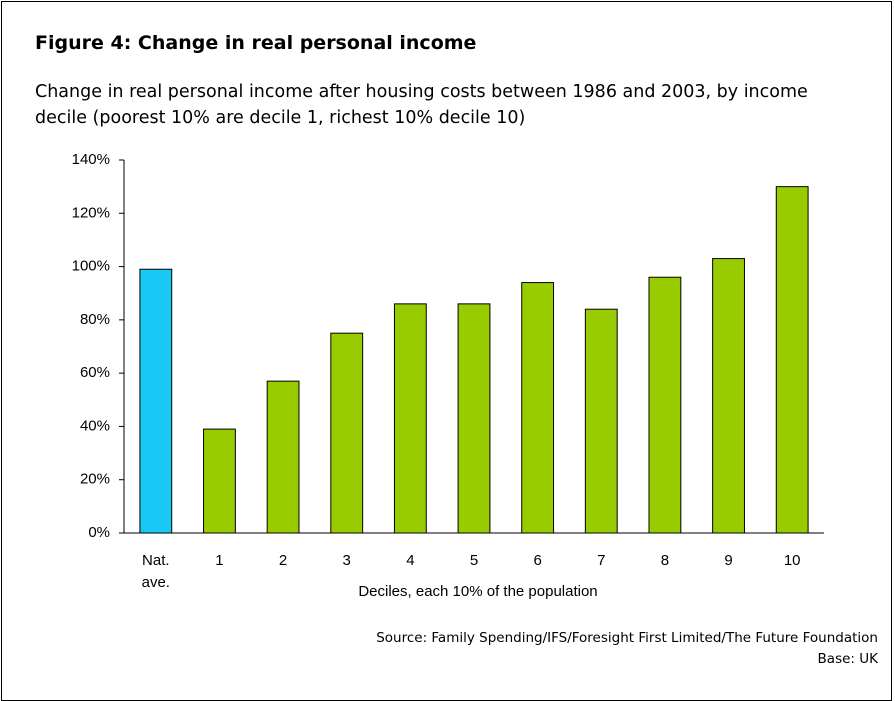 The height and width of the screenshot is (701, 895). Describe the element at coordinates (91, 159) in the screenshot. I see `y-tick-label: 140%` at that location.